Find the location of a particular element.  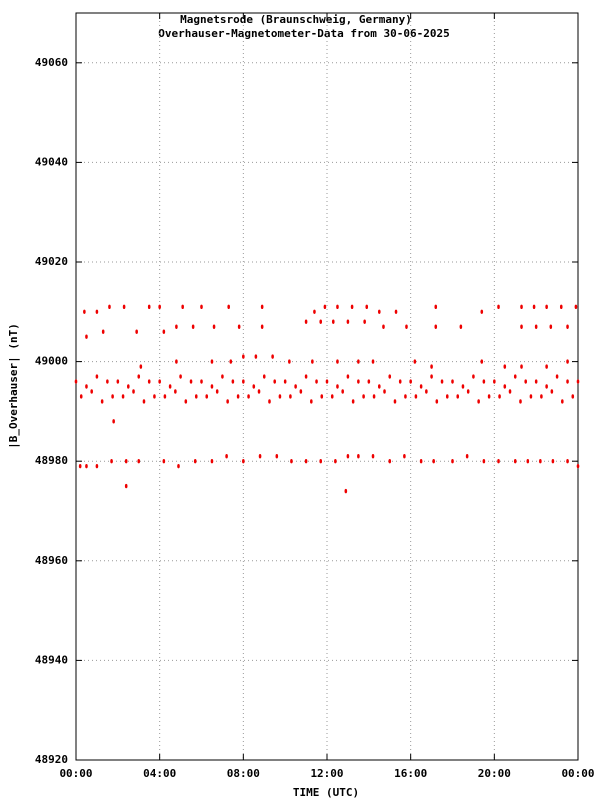

y-tick-label: 49040 is located at coordinates (51, 161).